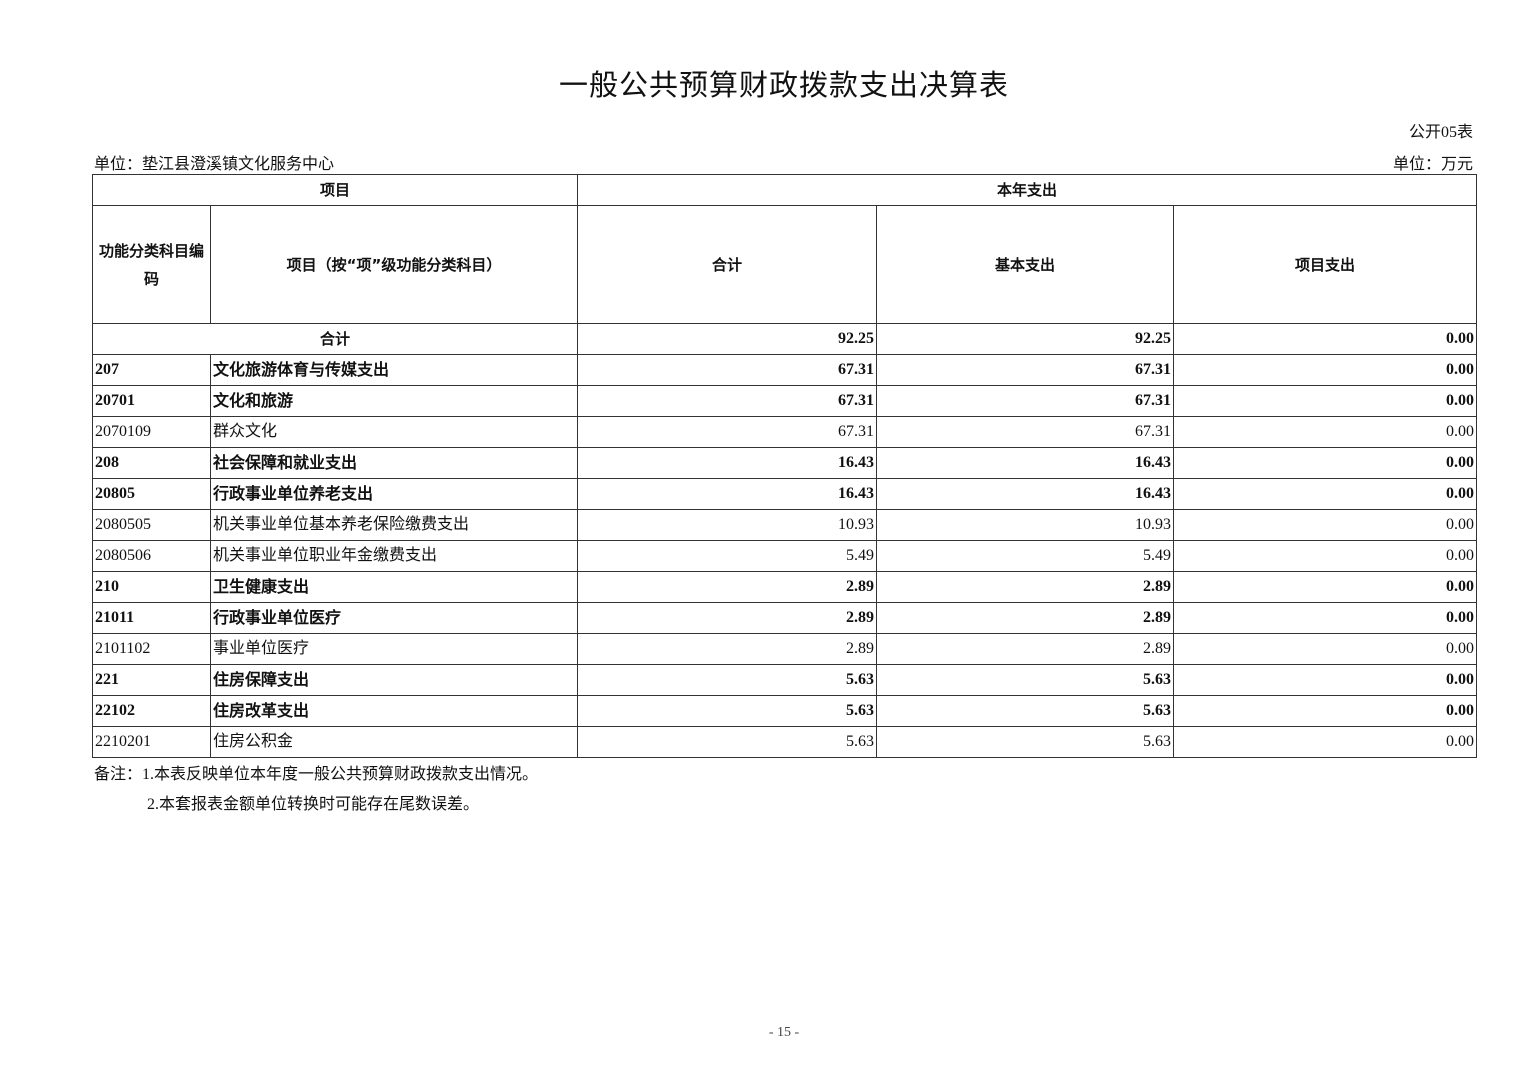 Image resolution: width=1515 pixels, height=1069 pixels. Describe the element at coordinates (394, 370) in the screenshot. I see `row-name: 文化旅游体育与传媒支出` at that location.